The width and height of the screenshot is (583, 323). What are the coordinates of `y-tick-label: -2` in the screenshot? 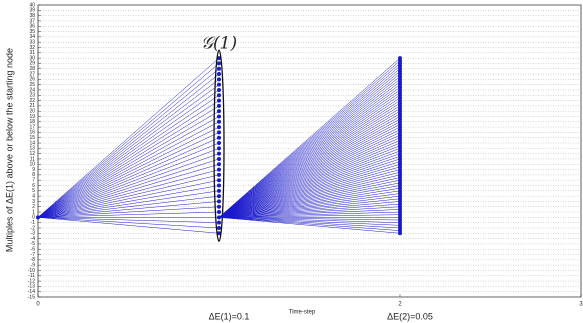 It's located at (33, 228).